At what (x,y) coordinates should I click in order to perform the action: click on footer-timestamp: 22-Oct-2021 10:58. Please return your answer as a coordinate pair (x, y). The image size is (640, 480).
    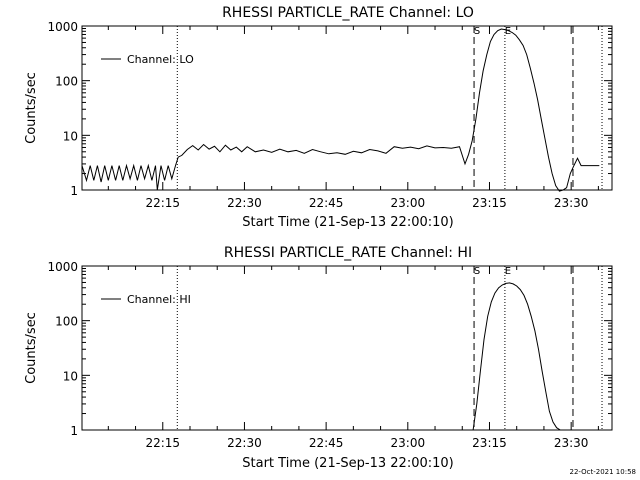
    Looking at the image, I should click on (603, 472).